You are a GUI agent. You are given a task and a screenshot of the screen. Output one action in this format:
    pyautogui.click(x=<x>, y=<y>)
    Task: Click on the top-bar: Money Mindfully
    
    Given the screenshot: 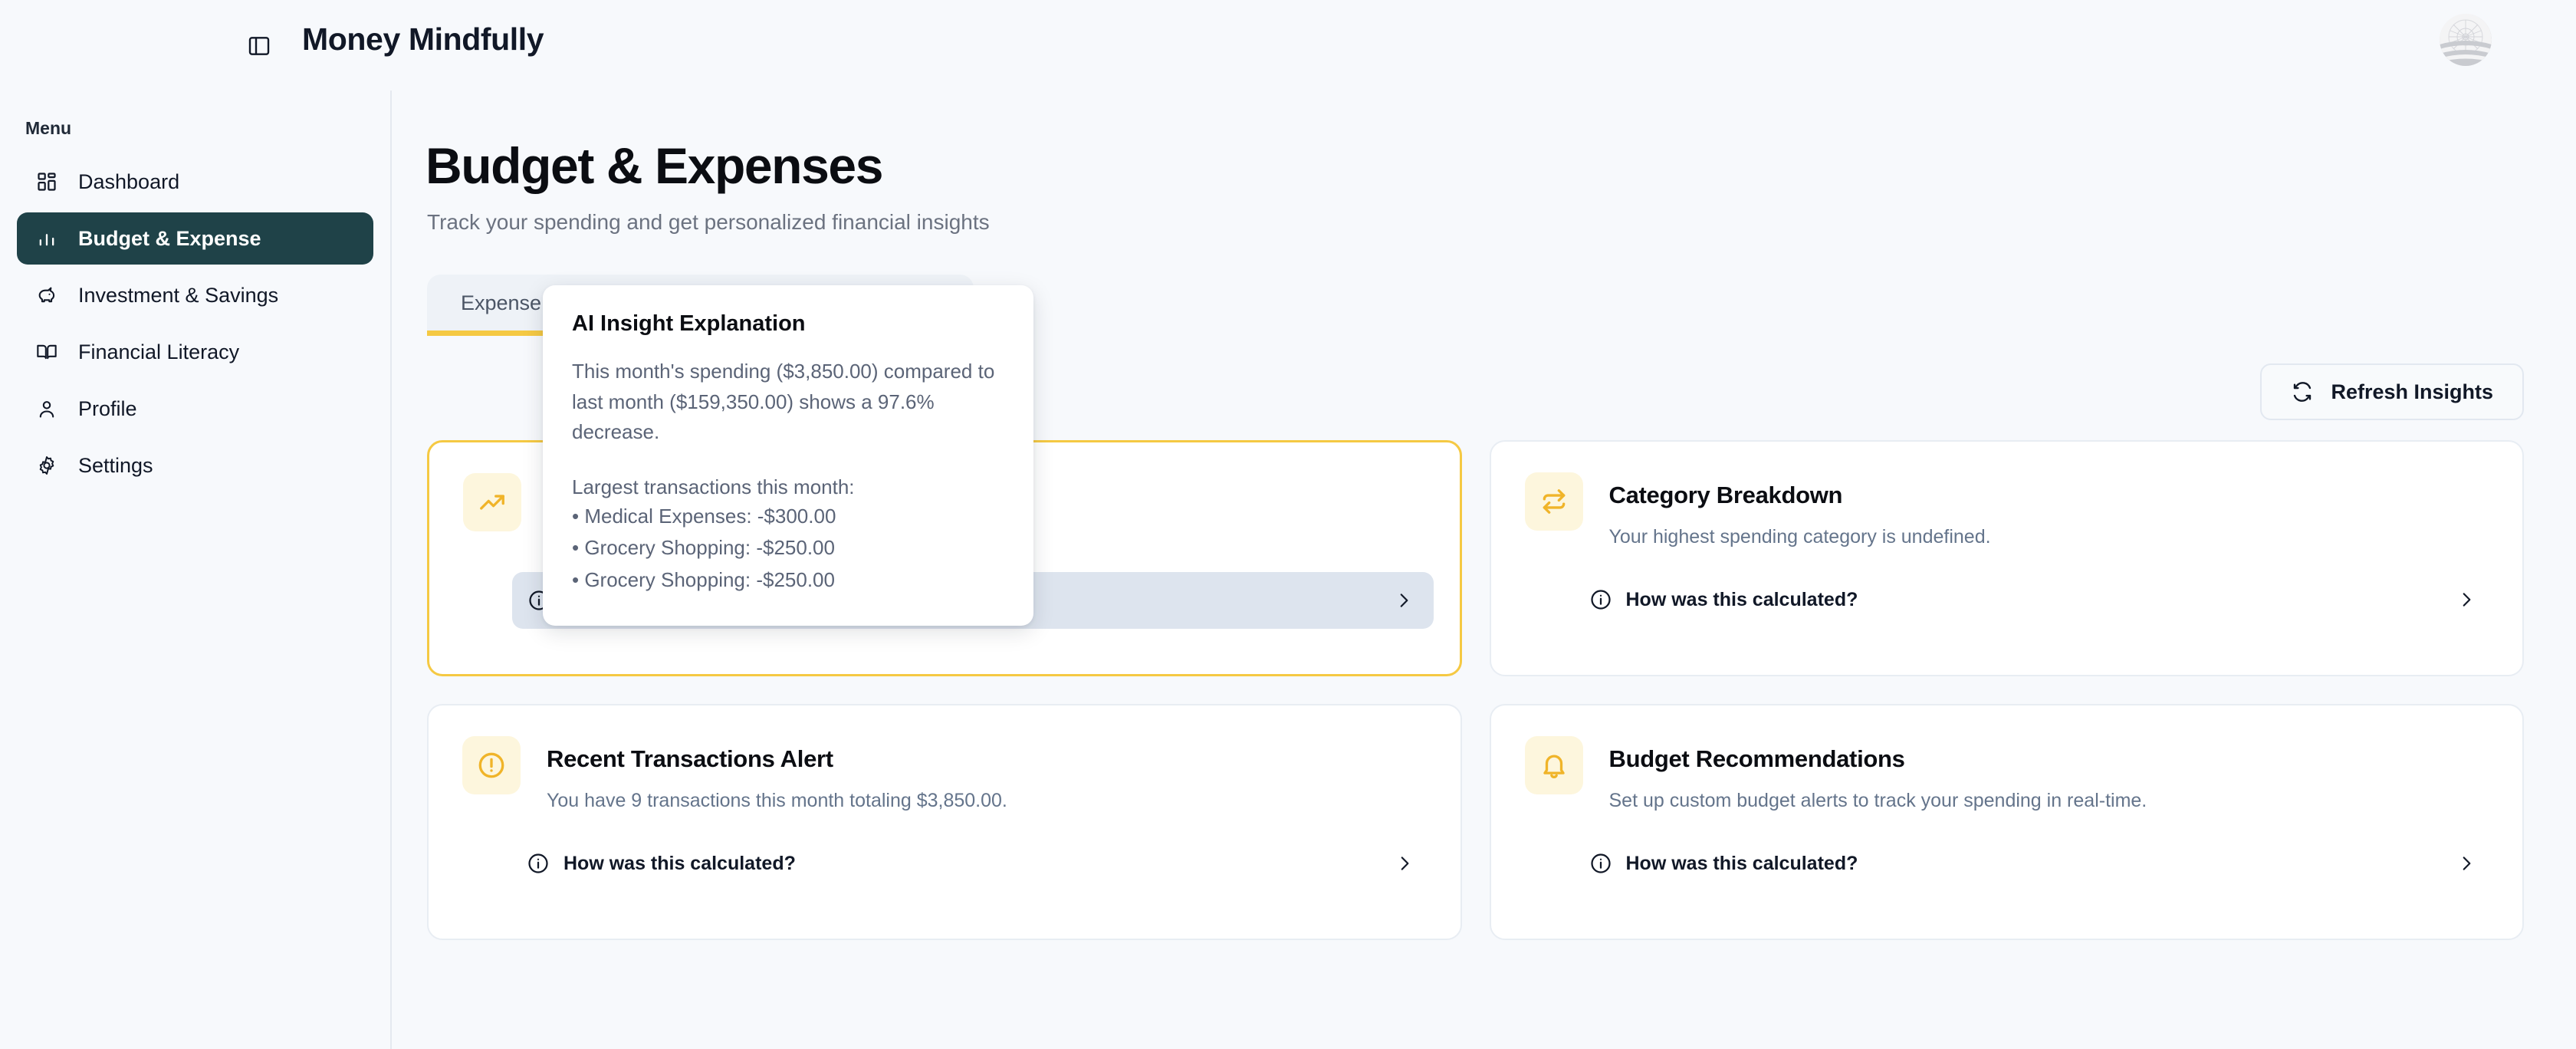 What is the action you would take?
    pyautogui.click(x=1288, y=45)
    